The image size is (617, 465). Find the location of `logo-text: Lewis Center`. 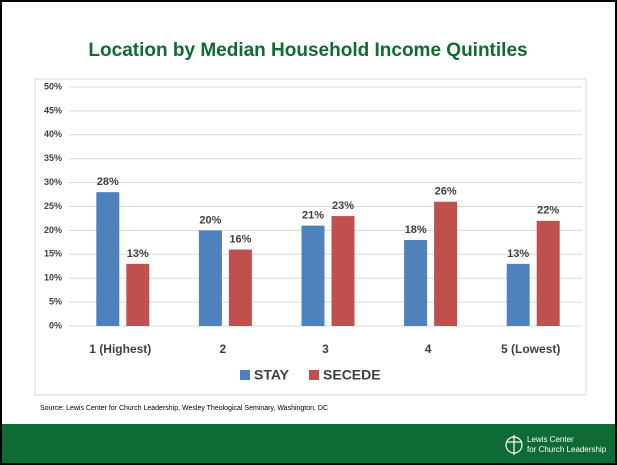

logo-text: Lewis Center is located at coordinates (550, 439).